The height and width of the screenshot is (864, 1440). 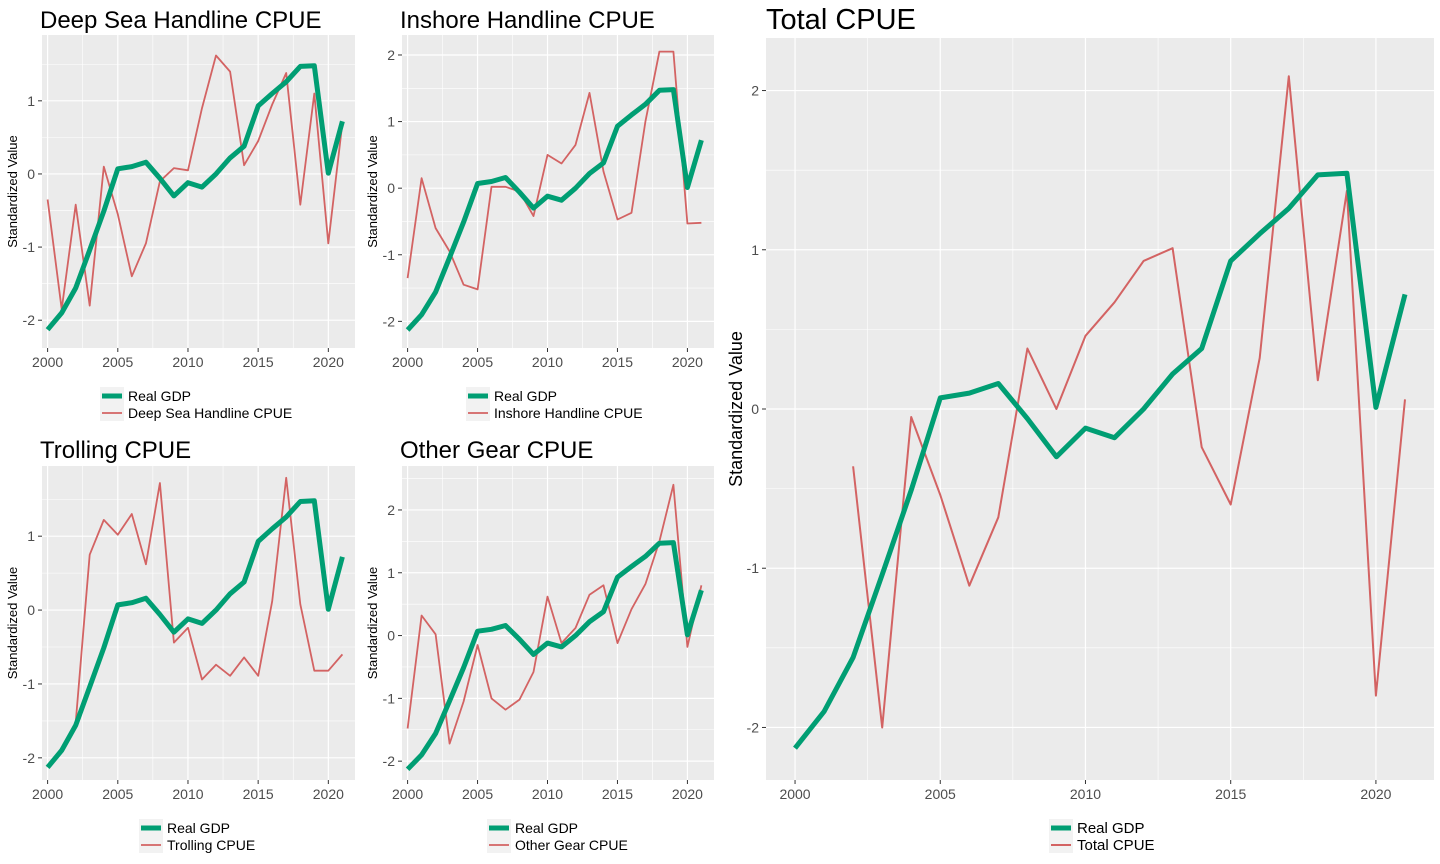 What do you see at coordinates (571, 845) in the screenshot?
I see `legend-label: Other Gear CPUE` at bounding box center [571, 845].